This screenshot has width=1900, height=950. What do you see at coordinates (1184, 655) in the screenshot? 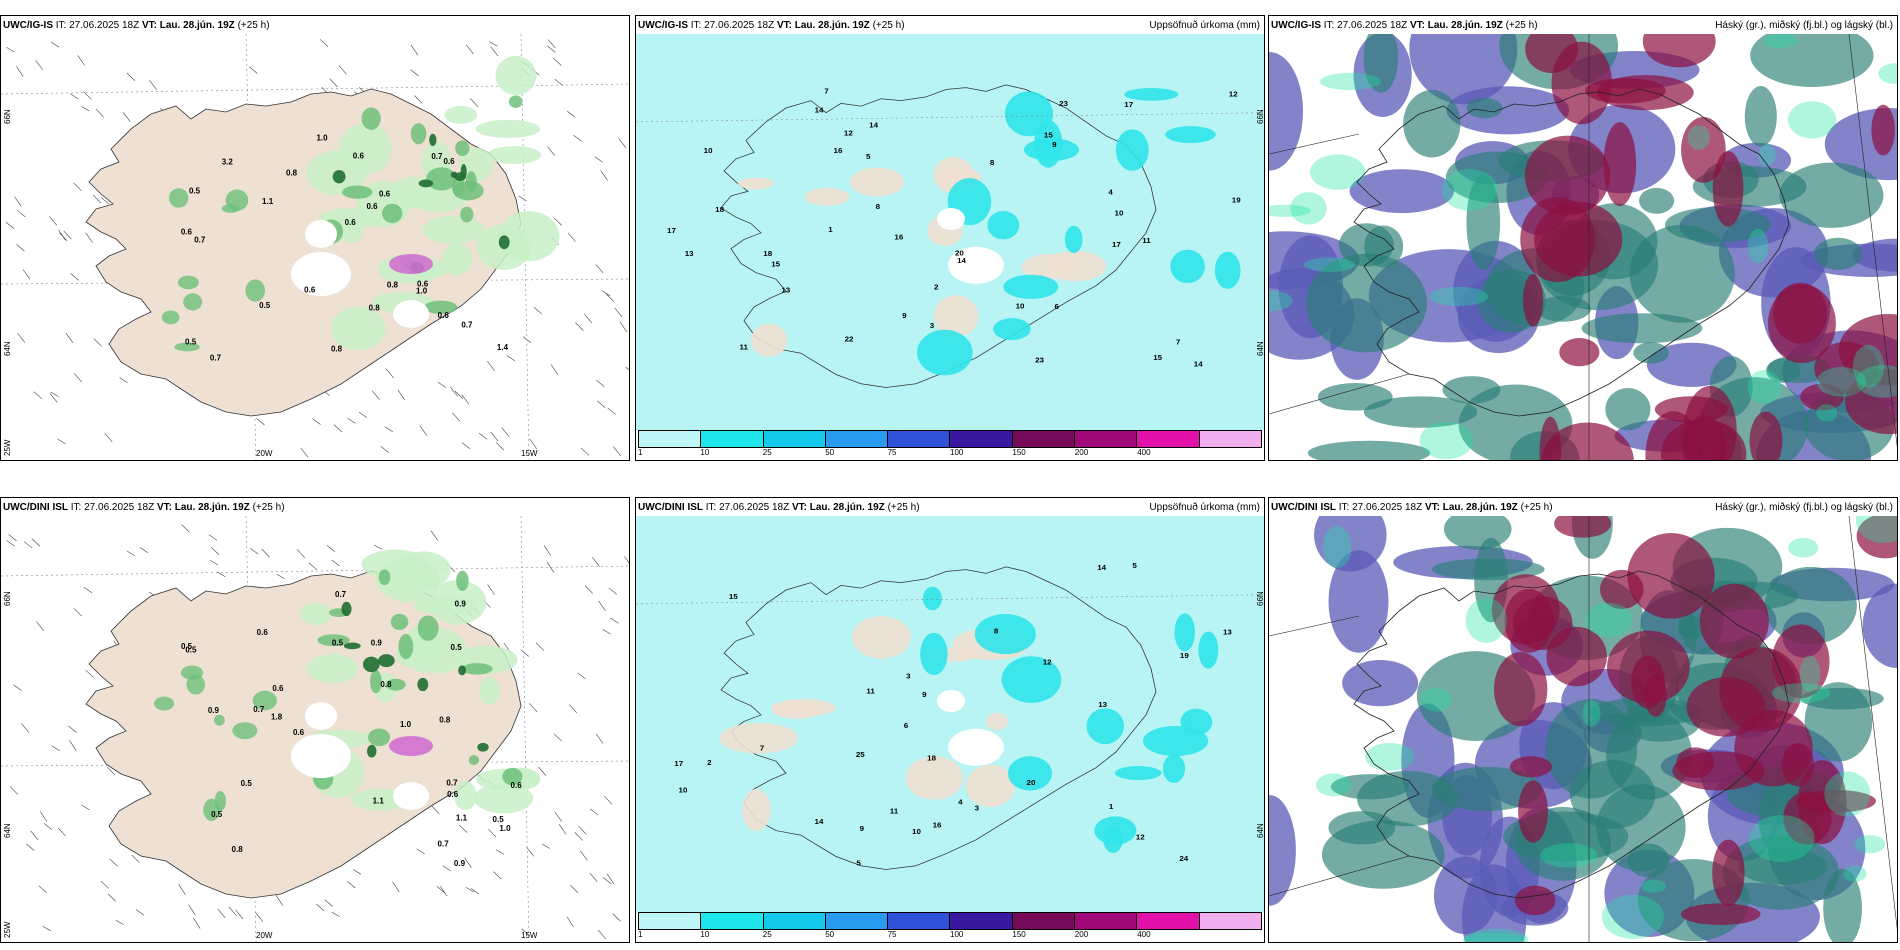
I see `accum-value: 19` at bounding box center [1184, 655].